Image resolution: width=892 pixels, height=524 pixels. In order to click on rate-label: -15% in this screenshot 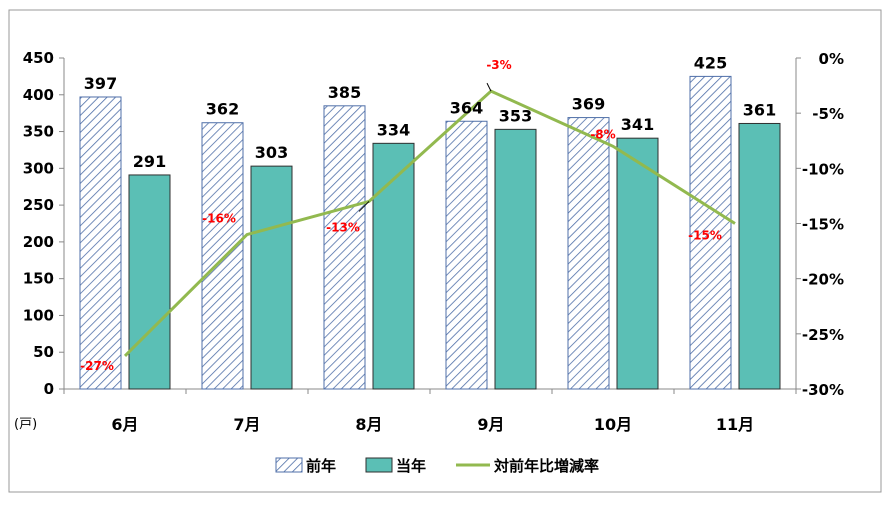, I will do `click(705, 236)`.